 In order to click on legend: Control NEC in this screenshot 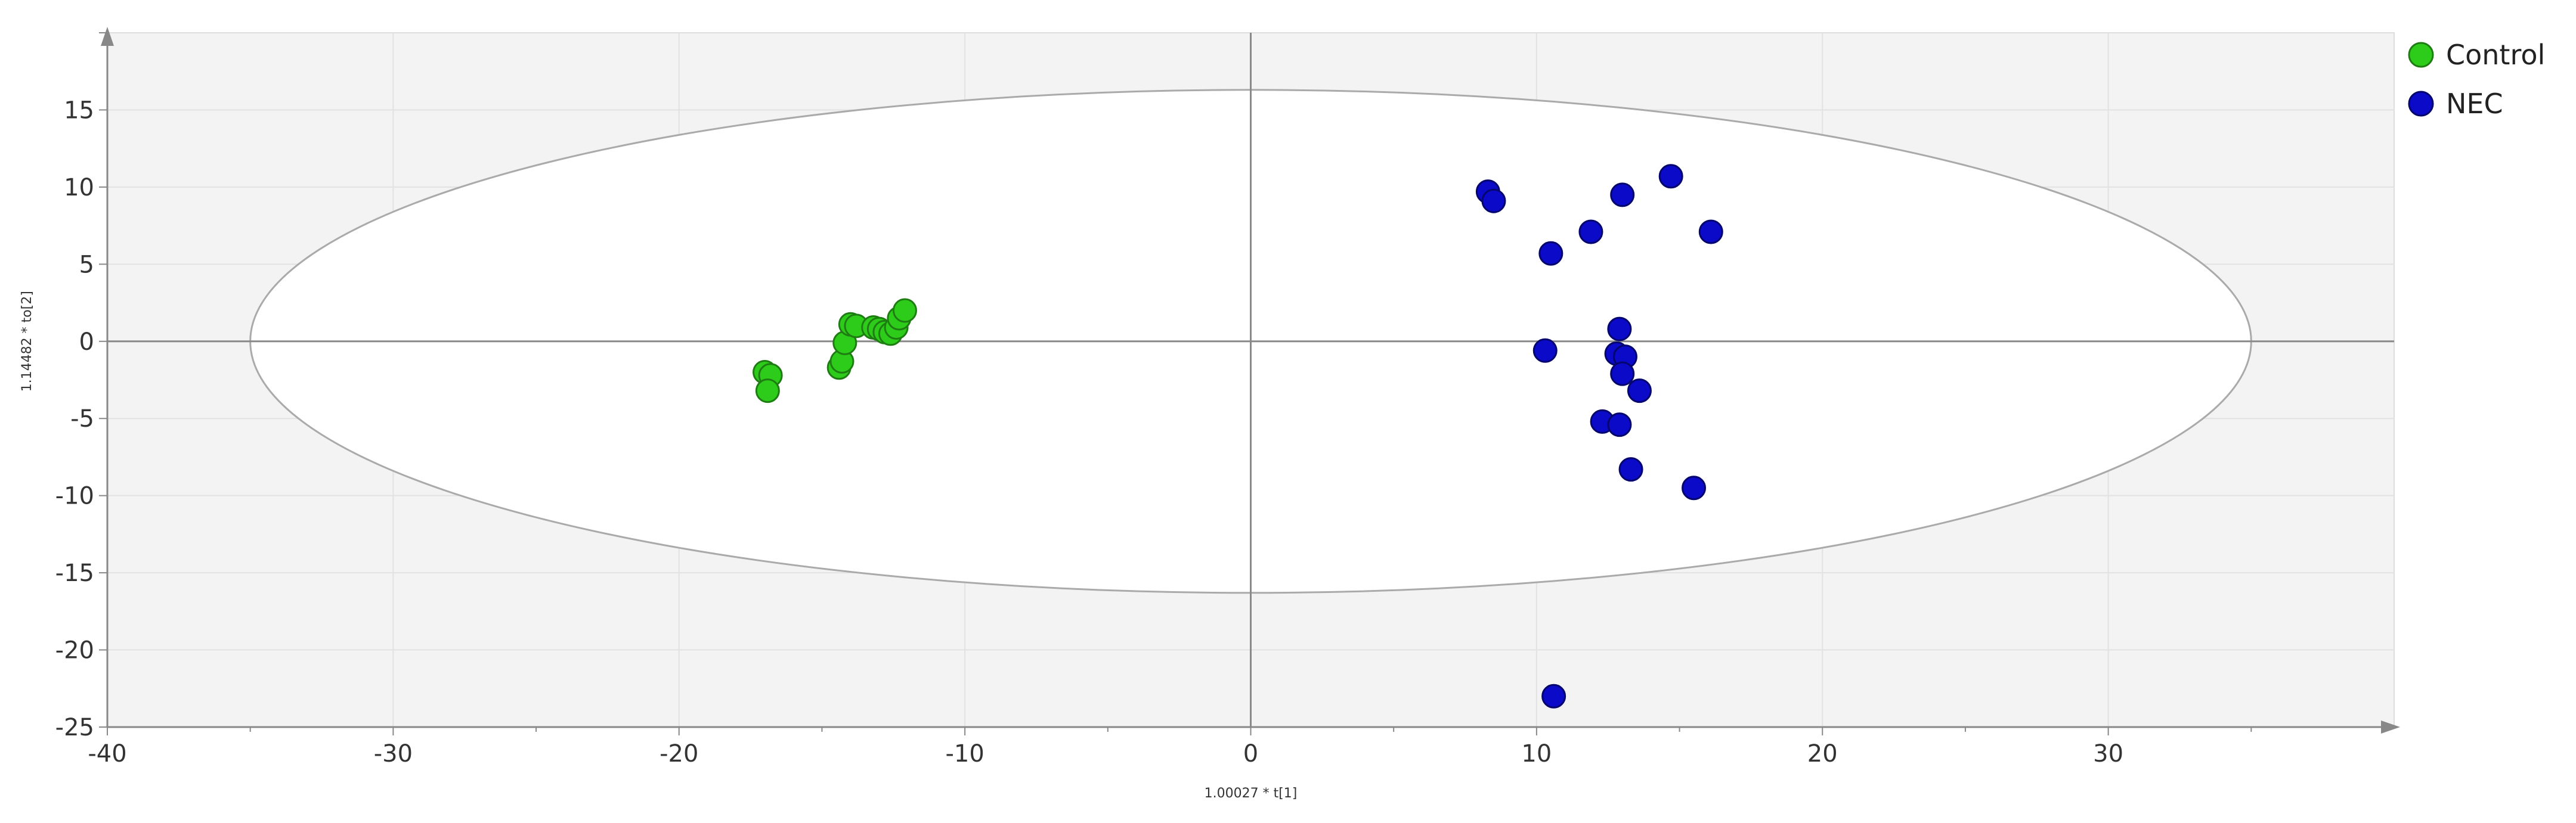, I will do `click(2477, 79)`.